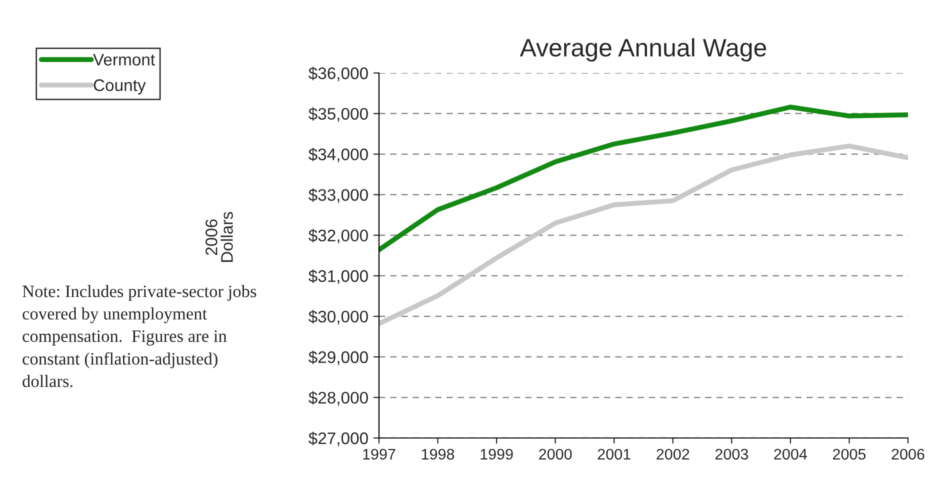  What do you see at coordinates (139, 336) in the screenshot?
I see `text: Note: Includes private-sector jobs covered by unemployment compensation. Figures are in constant (inflation-adjusted) dollars.` at bounding box center [139, 336].